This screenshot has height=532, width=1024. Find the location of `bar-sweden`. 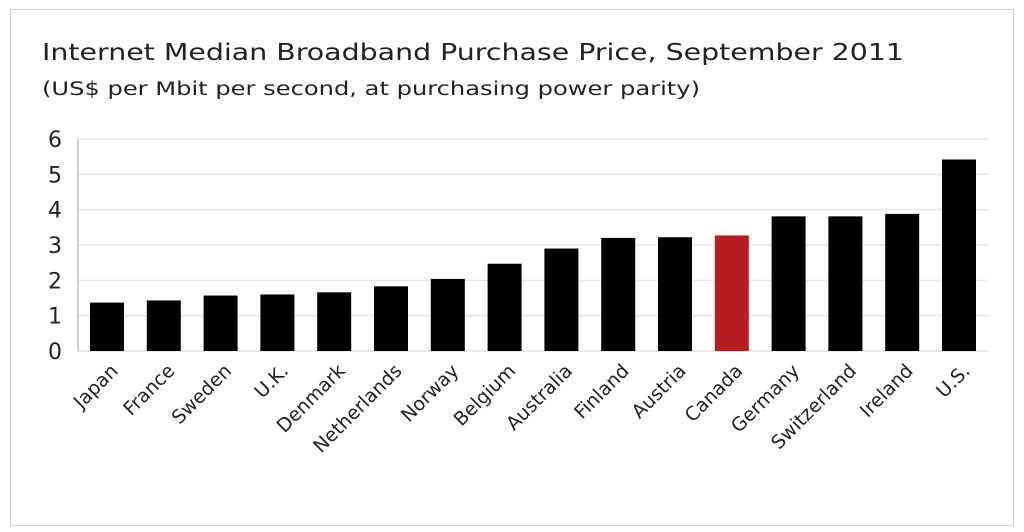

bar-sweden is located at coordinates (220, 323).